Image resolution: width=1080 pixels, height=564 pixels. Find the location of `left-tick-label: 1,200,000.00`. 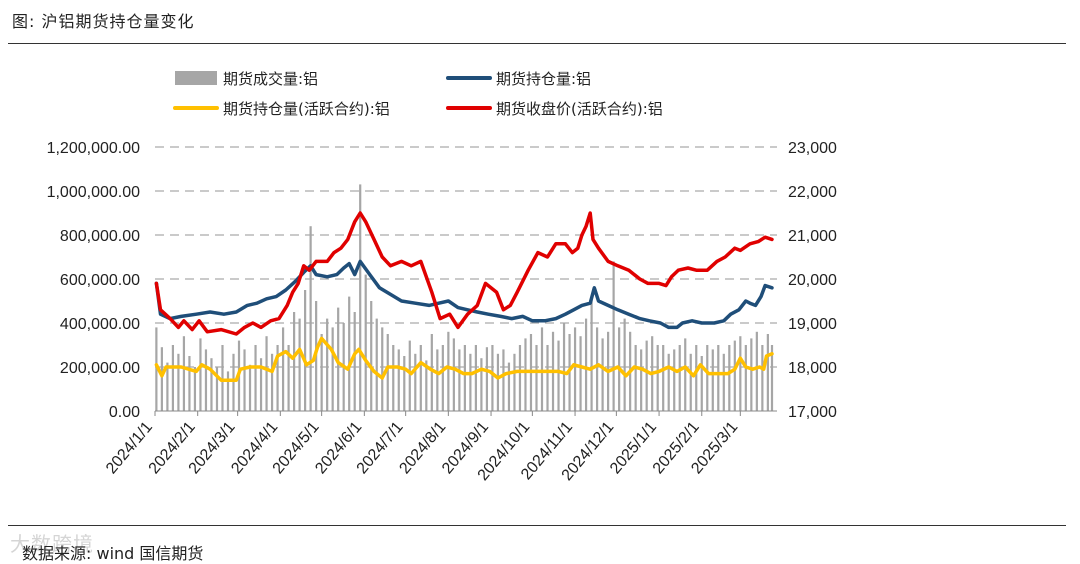

left-tick-label: 1,200,000.00 is located at coordinates (94, 148).